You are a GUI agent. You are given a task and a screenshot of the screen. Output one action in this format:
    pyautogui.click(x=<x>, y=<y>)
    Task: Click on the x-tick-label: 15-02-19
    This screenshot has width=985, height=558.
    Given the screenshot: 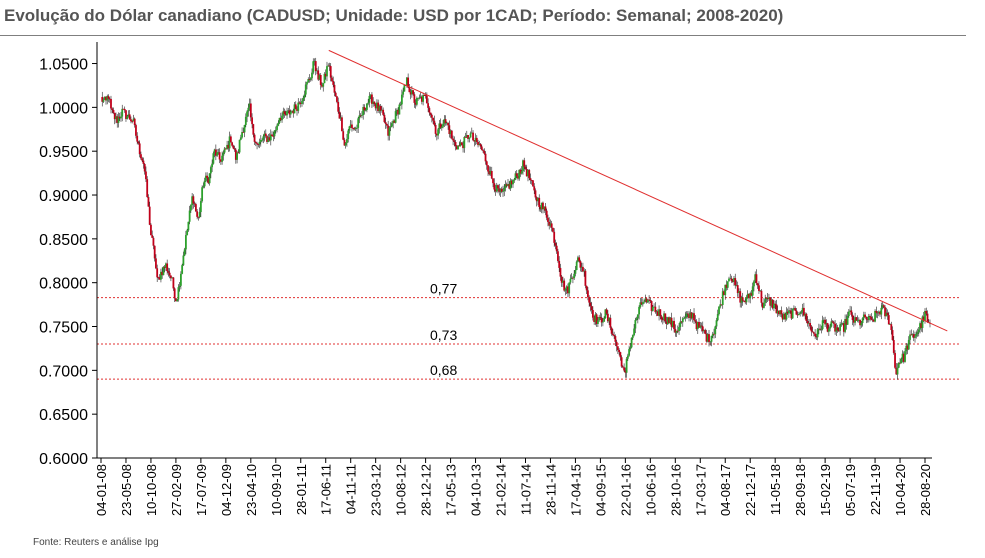 What is the action you would take?
    pyautogui.click(x=825, y=490)
    